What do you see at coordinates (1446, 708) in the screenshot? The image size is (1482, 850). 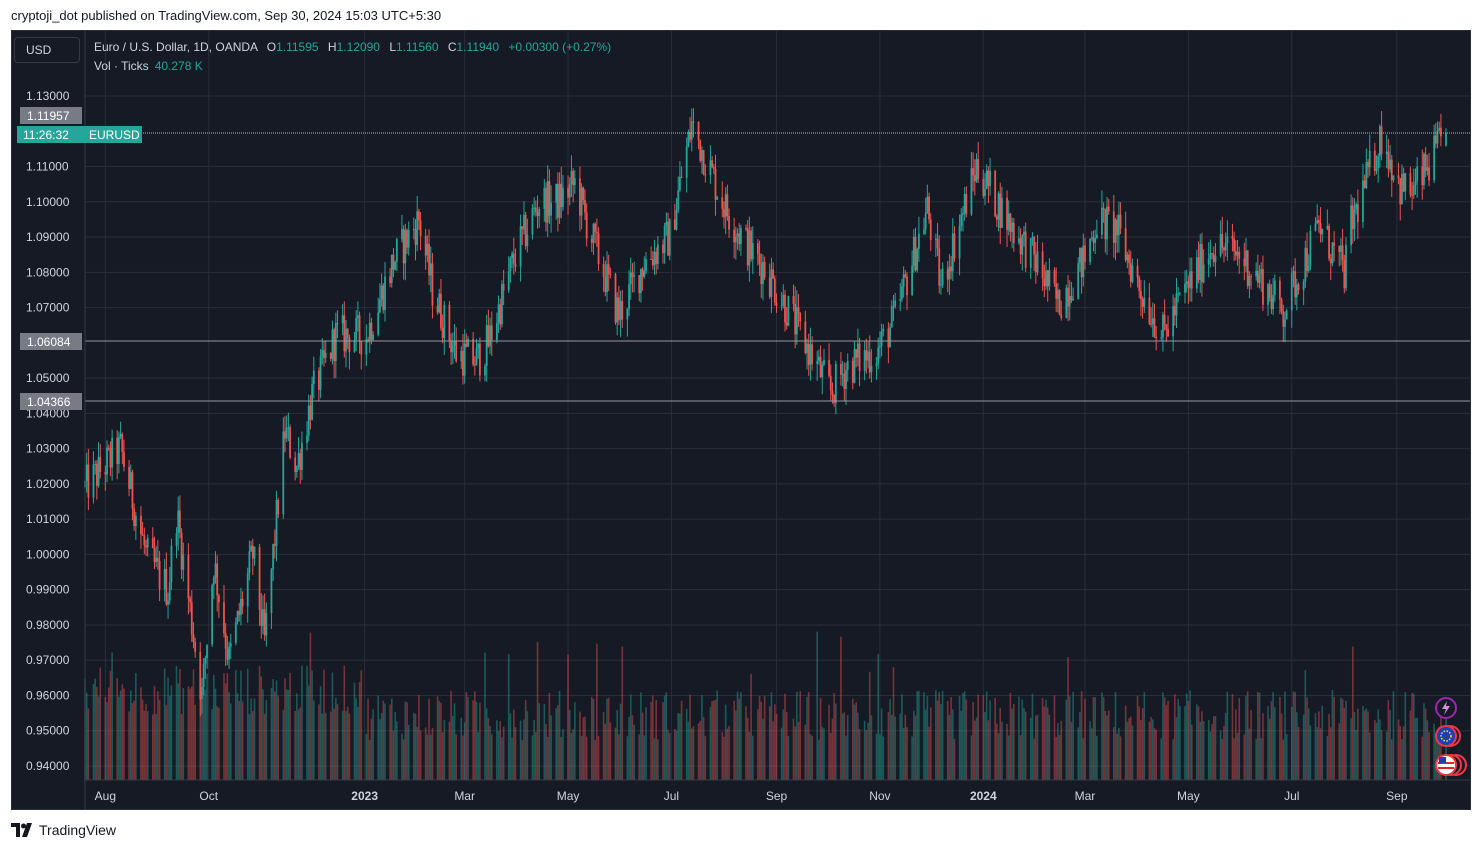 I see `lightning-icon` at bounding box center [1446, 708].